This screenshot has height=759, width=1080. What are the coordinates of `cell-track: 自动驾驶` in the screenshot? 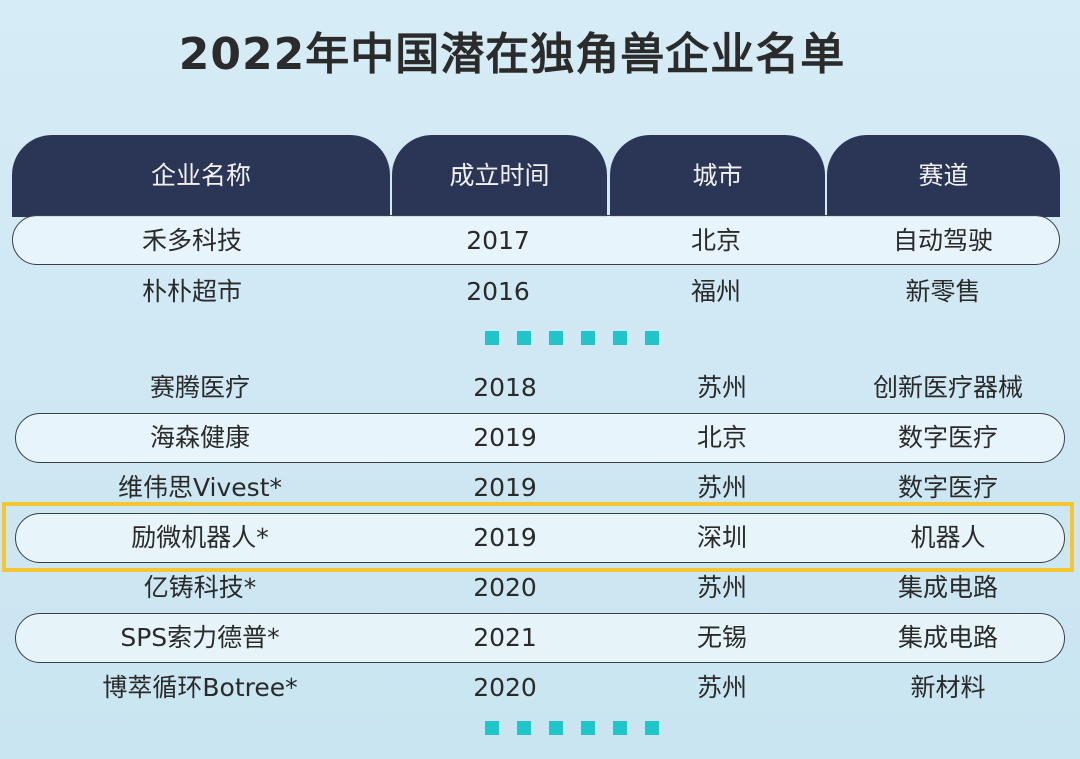 It's located at (943, 240).